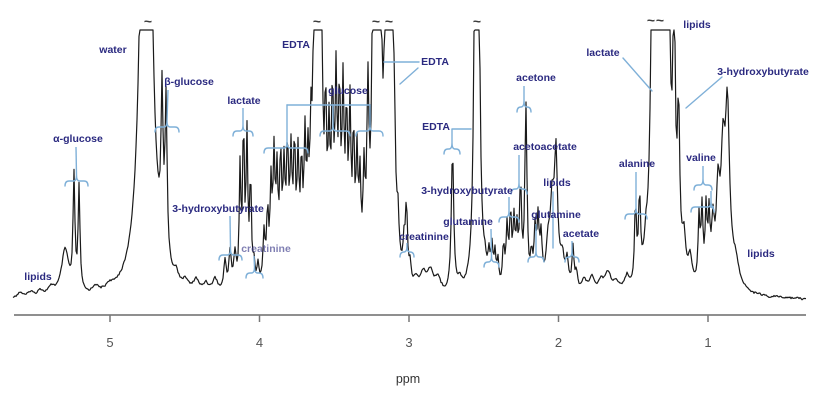 The image size is (828, 408). What do you see at coordinates (701, 158) in the screenshot?
I see `peak-label-valine: valine` at bounding box center [701, 158].